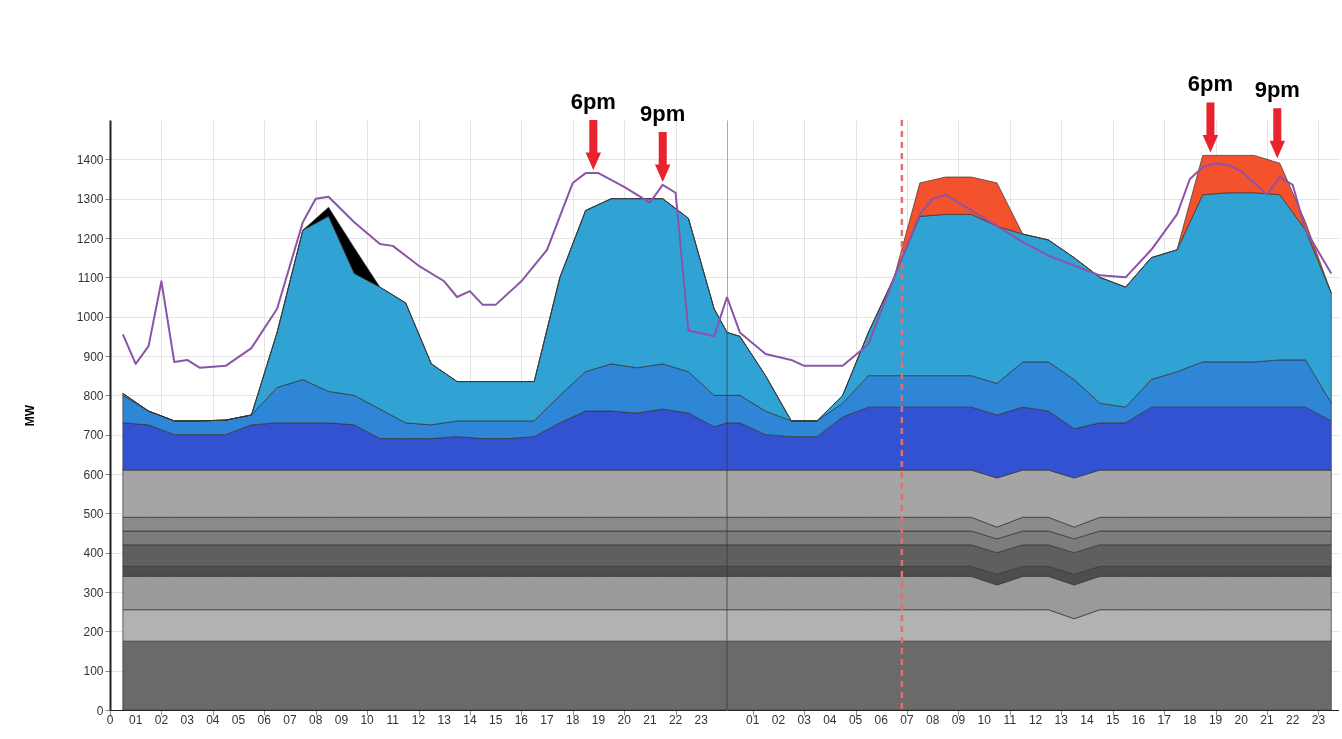 The width and height of the screenshot is (1342, 739). I want to click on y-tick-label: 600, so click(93, 474).